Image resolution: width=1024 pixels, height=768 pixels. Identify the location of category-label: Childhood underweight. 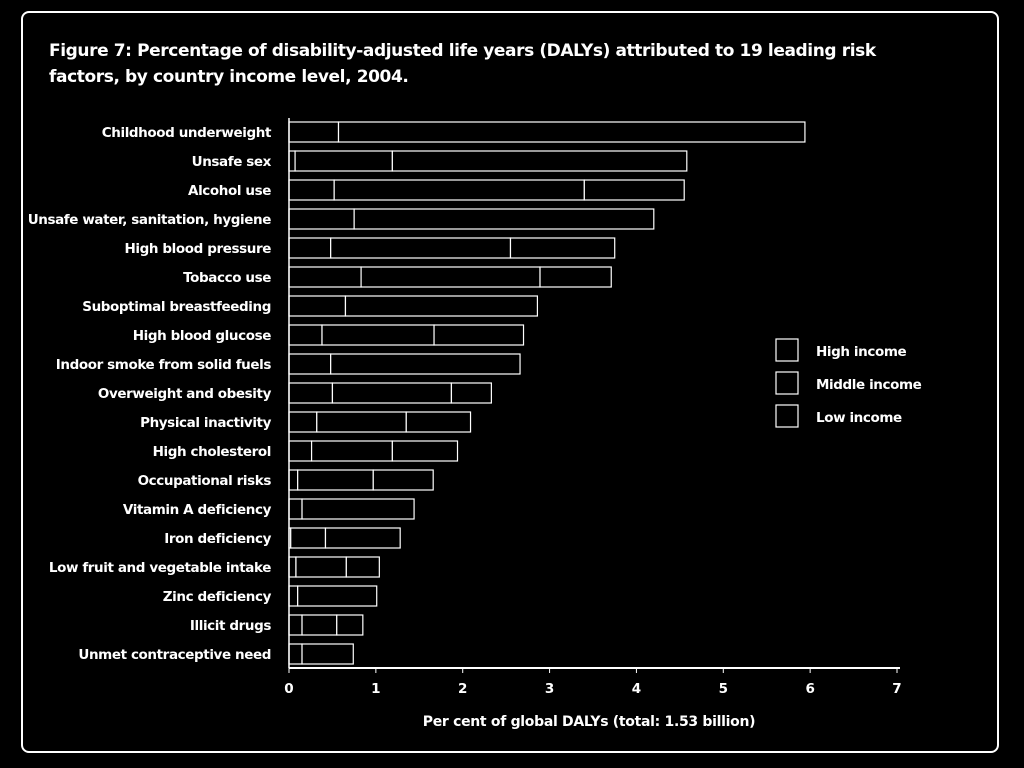
(187, 133).